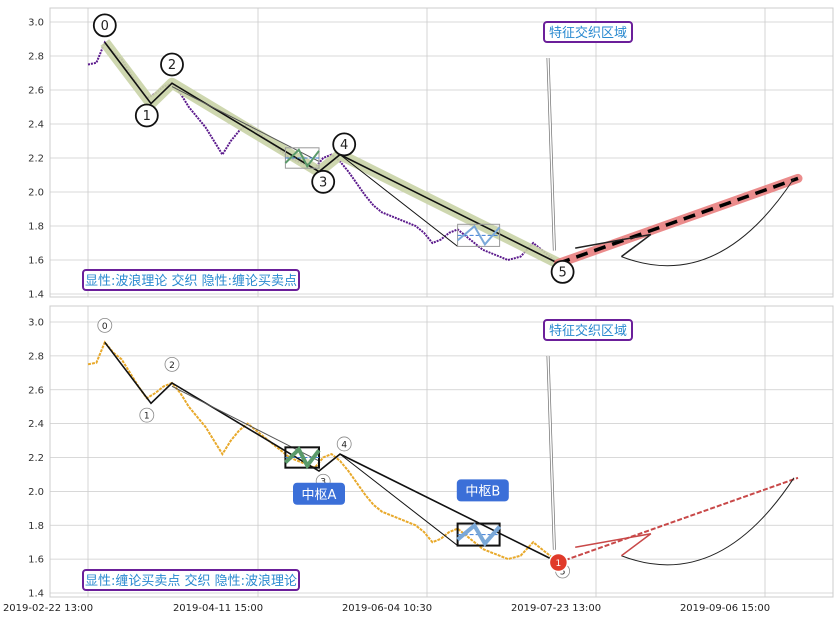  I want to click on x-tick-label: 2019-04-11 15:00, so click(218, 608).